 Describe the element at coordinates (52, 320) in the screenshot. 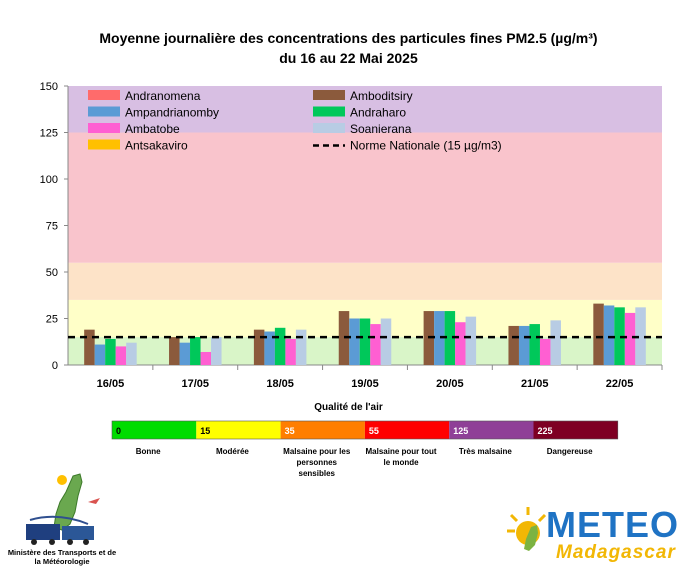

I see `y-tick-label: 25` at that location.